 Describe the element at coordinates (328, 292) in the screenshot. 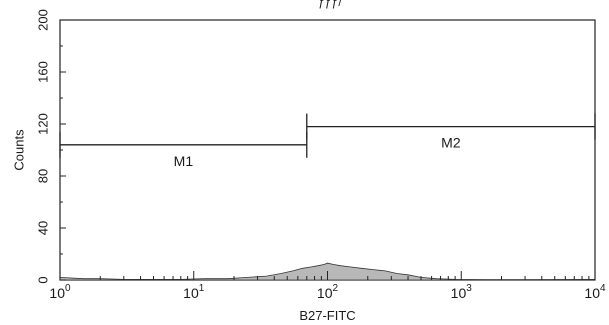

I see `x-tick-label: 10²` at that location.